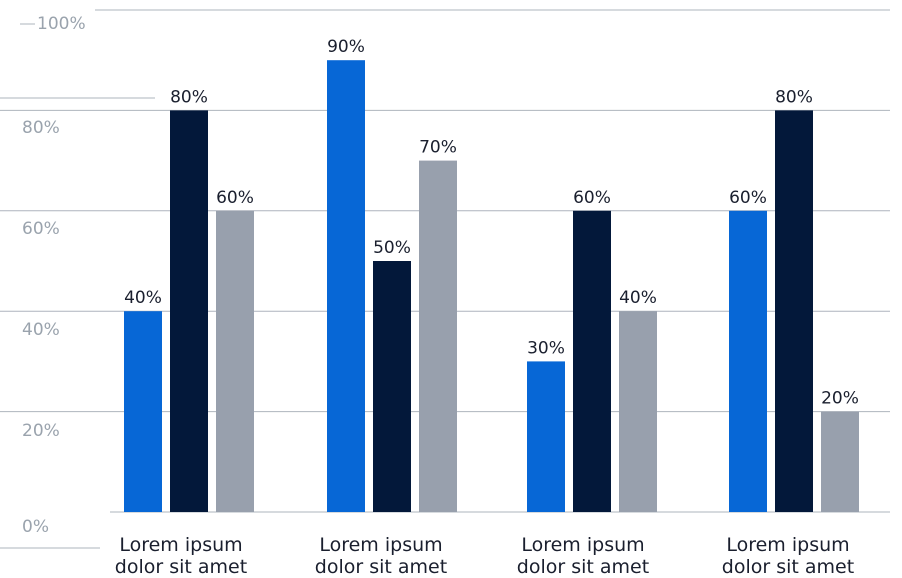 This screenshot has height=578, width=902. I want to click on y-tick-label-20: 20%, so click(41, 431).